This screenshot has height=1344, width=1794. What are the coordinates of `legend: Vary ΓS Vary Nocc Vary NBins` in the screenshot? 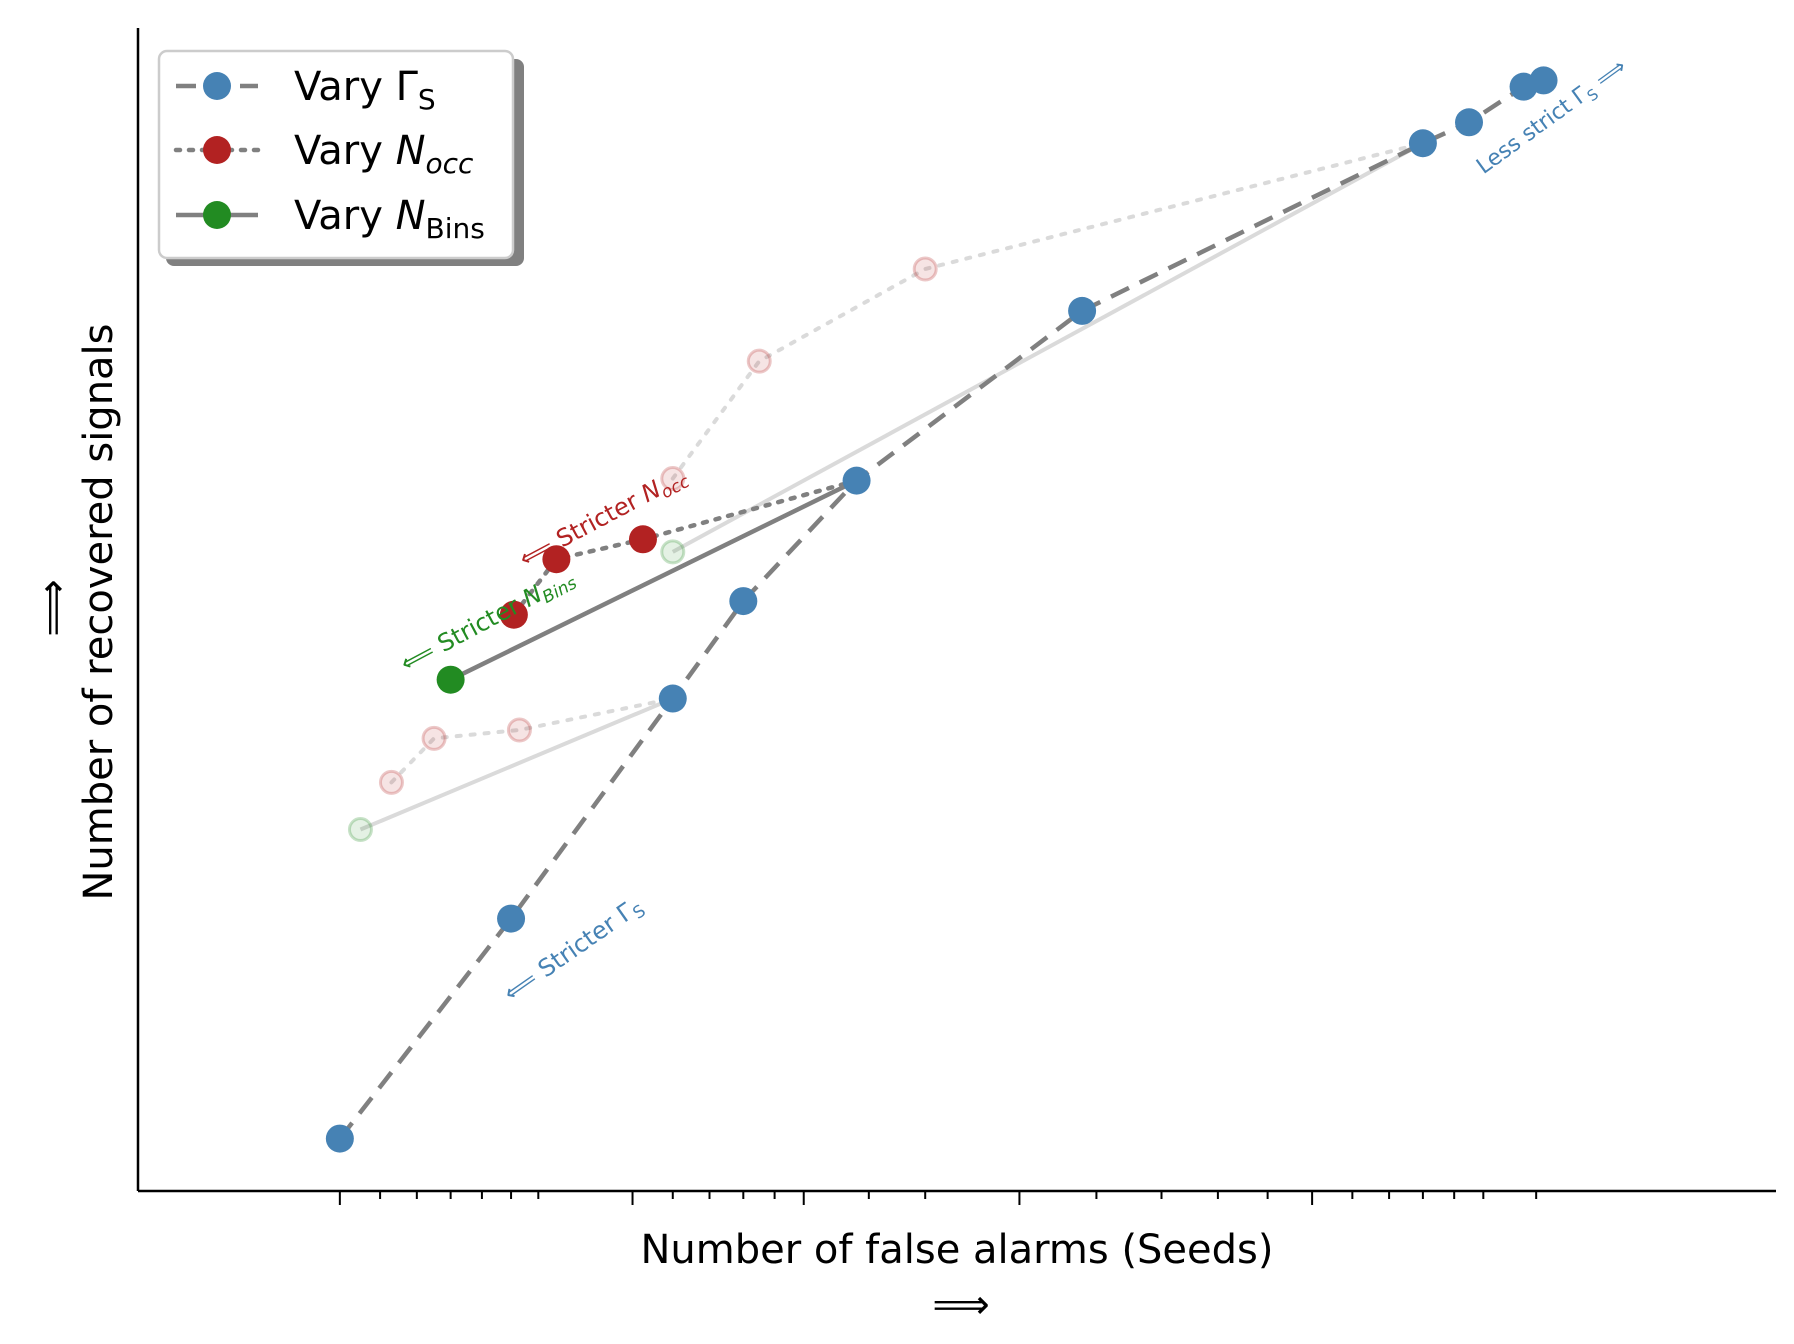 It's located at (340, 157).